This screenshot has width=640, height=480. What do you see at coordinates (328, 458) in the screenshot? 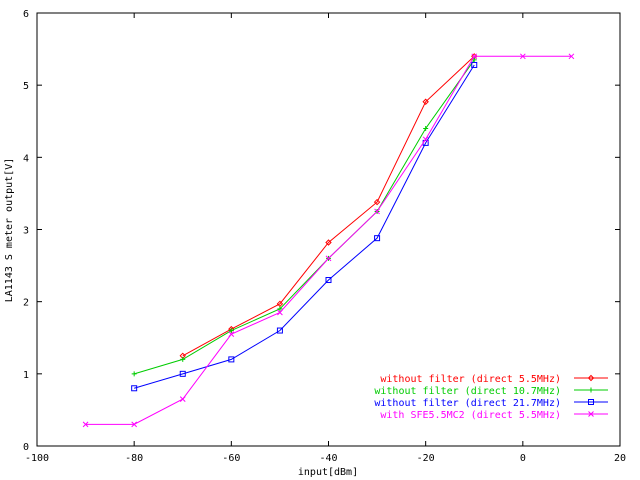
I see `x-tick-label: -40` at bounding box center [328, 458].